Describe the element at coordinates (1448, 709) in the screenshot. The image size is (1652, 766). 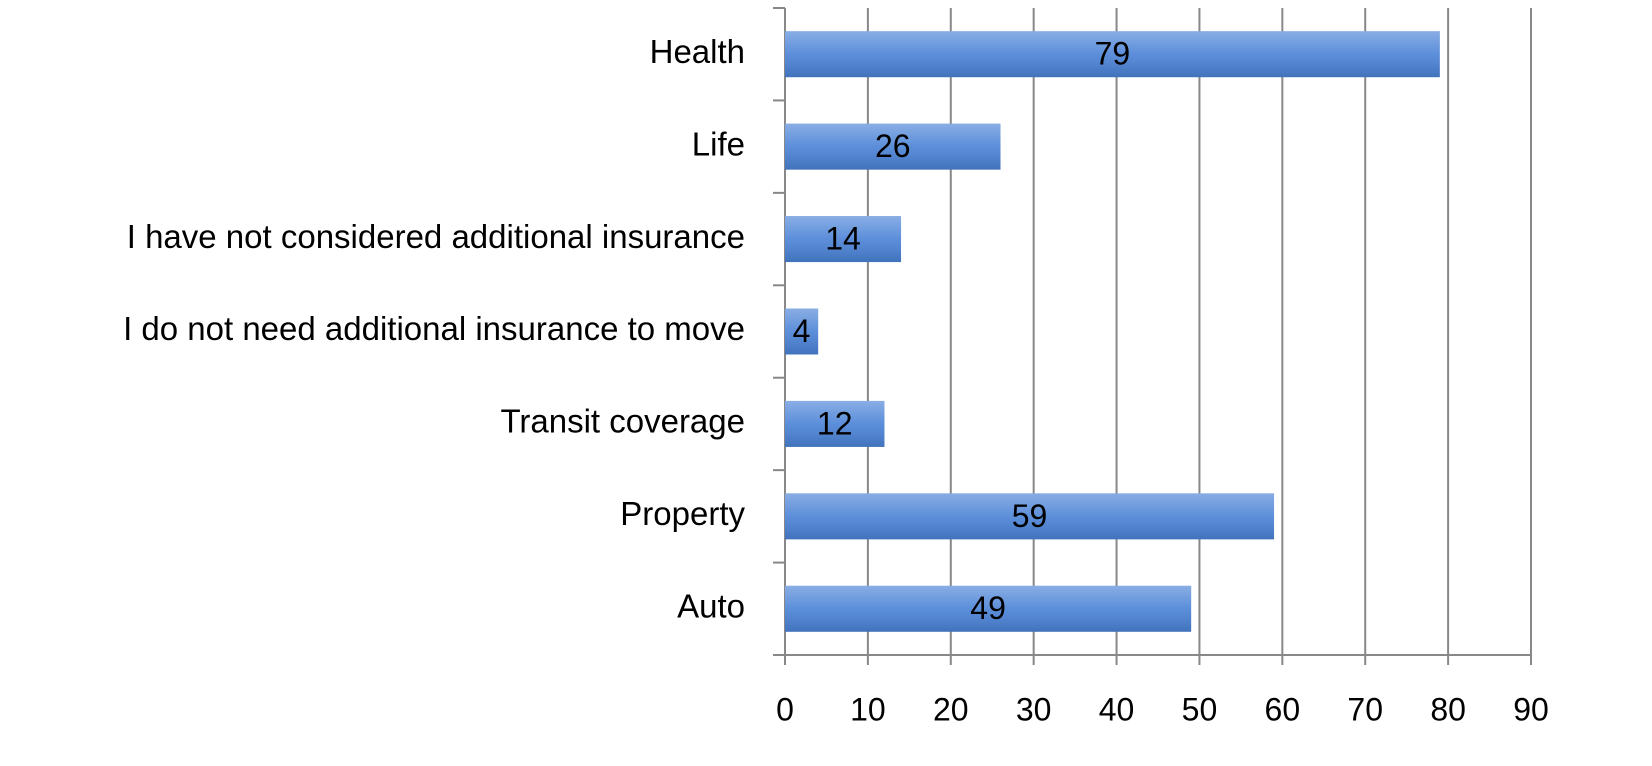
I see `x-tick-label: 80` at that location.